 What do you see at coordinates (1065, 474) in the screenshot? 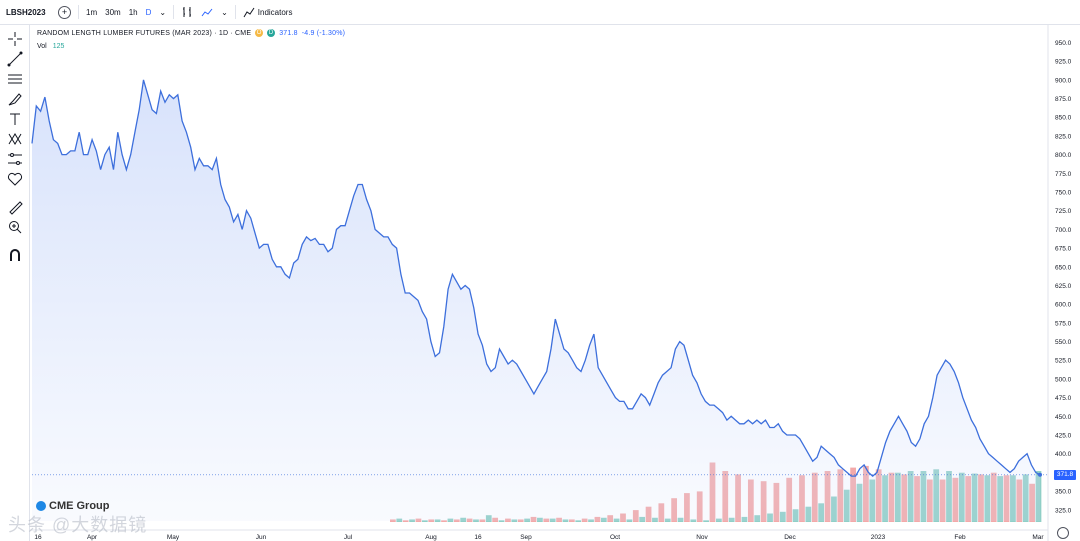
I see `last-price-tag: 371.8` at bounding box center [1065, 474].